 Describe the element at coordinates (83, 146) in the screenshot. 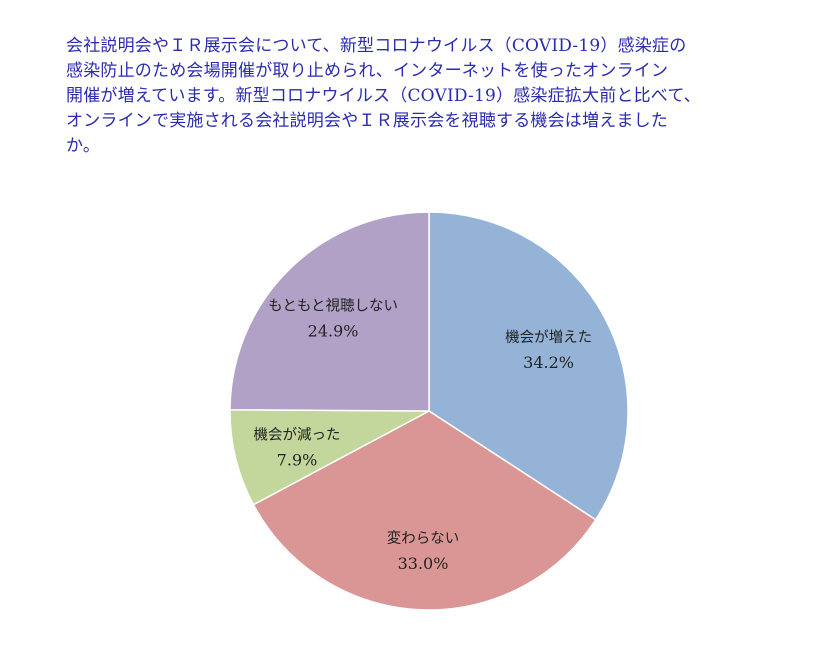

I see `question-line-5: か。` at that location.